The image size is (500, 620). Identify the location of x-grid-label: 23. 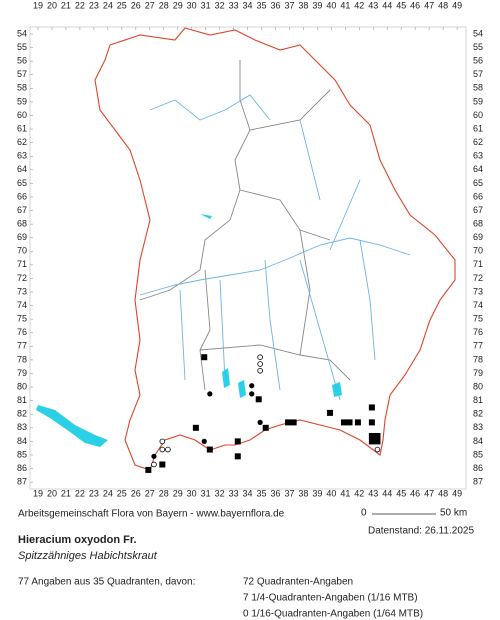
(94, 493).